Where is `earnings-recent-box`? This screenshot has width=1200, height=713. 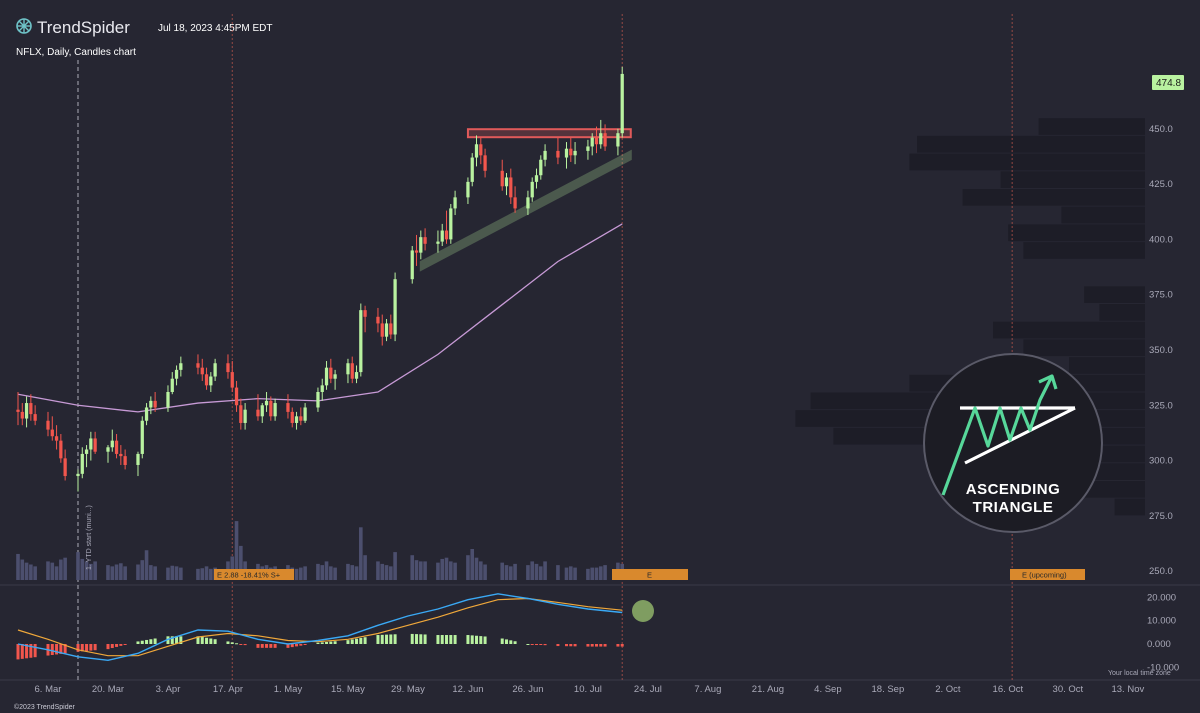
earnings-recent-box is located at coordinates (650, 574).